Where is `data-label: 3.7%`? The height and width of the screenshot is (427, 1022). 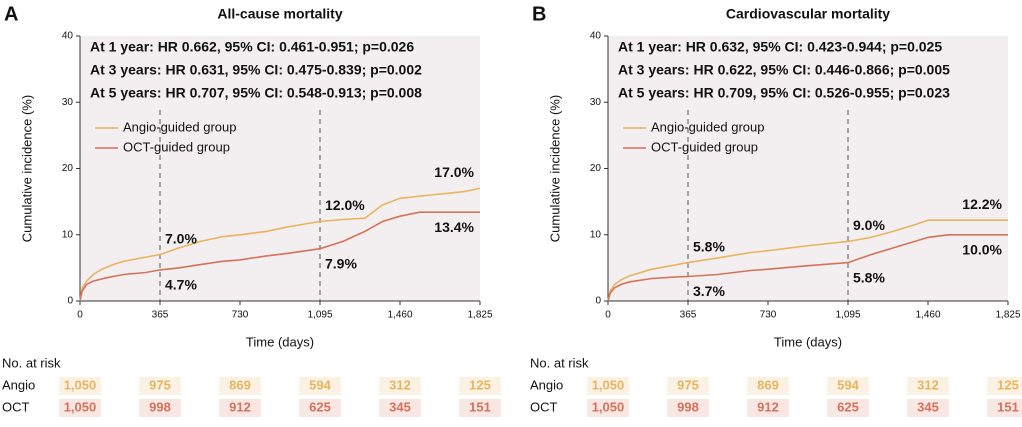 data-label: 3.7% is located at coordinates (709, 291).